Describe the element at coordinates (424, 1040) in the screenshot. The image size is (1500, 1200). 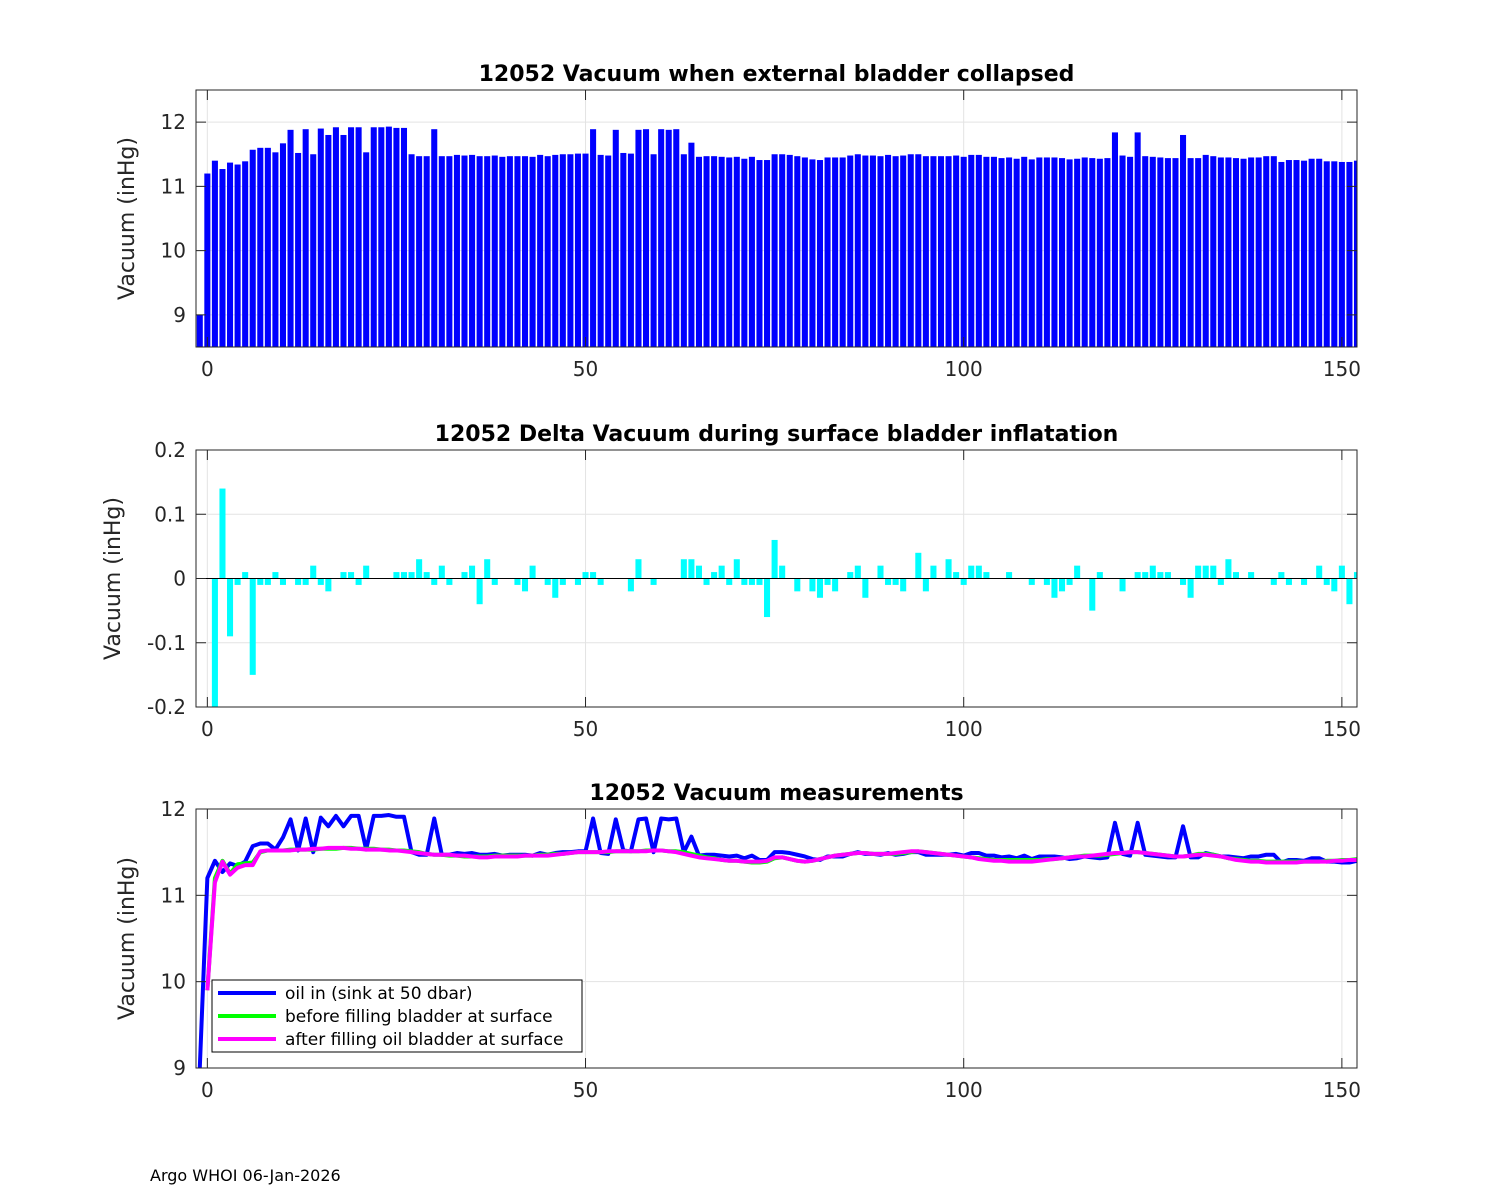
I see `legend-label: after filling oil bladder at surface` at that location.